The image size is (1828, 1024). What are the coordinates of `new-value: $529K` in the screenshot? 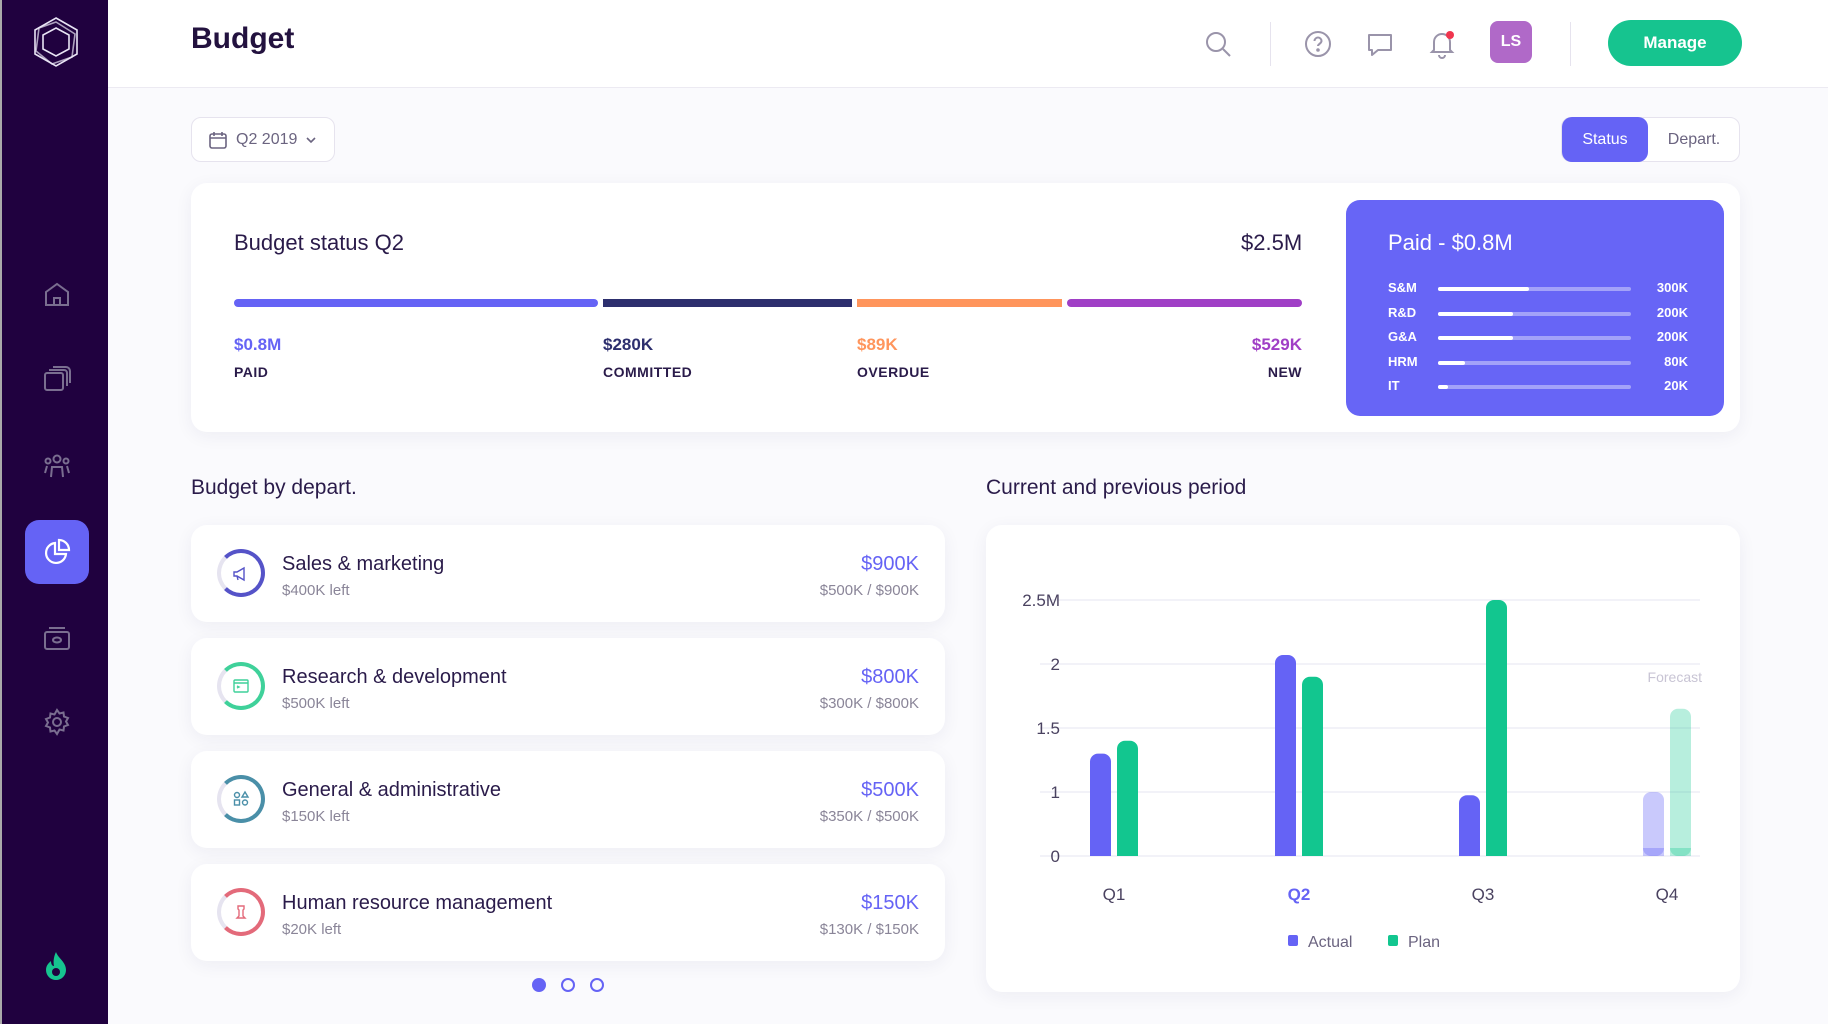 It's located at (1276, 344).